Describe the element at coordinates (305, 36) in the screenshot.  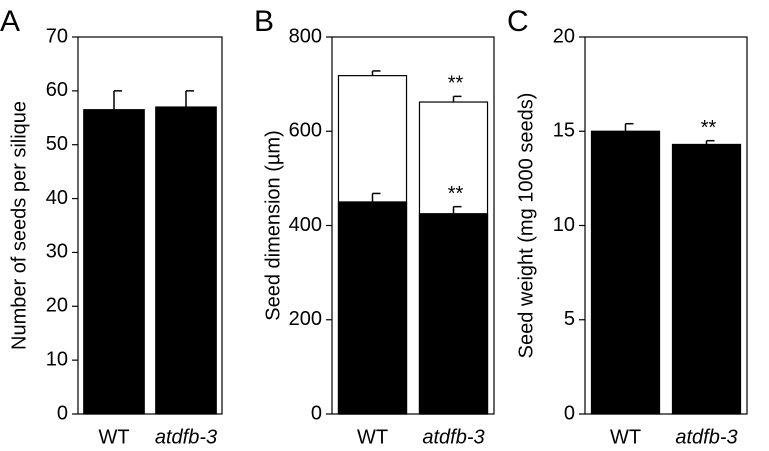
I see `y-tick-label: 800` at that location.